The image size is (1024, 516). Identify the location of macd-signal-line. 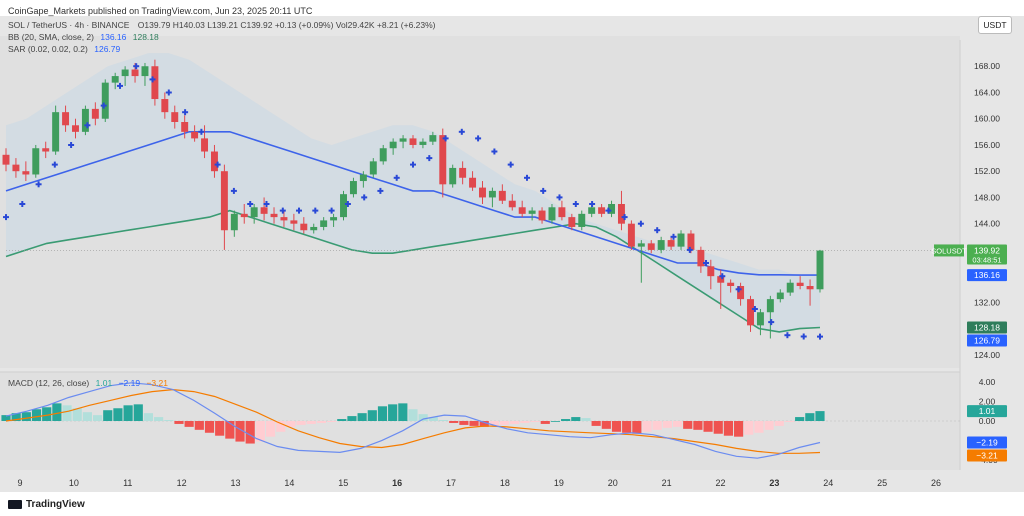
(413, 421).